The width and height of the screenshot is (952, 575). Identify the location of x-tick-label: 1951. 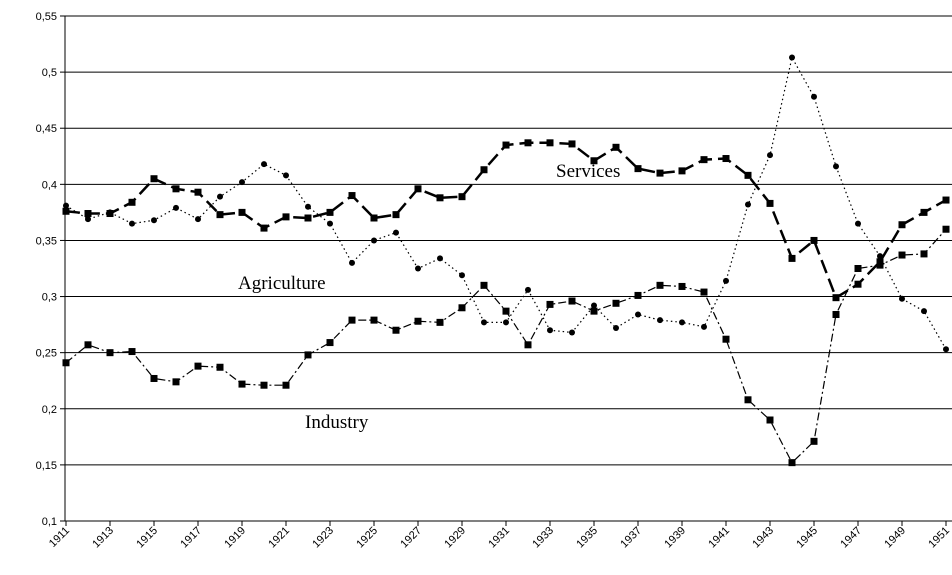
(939, 538).